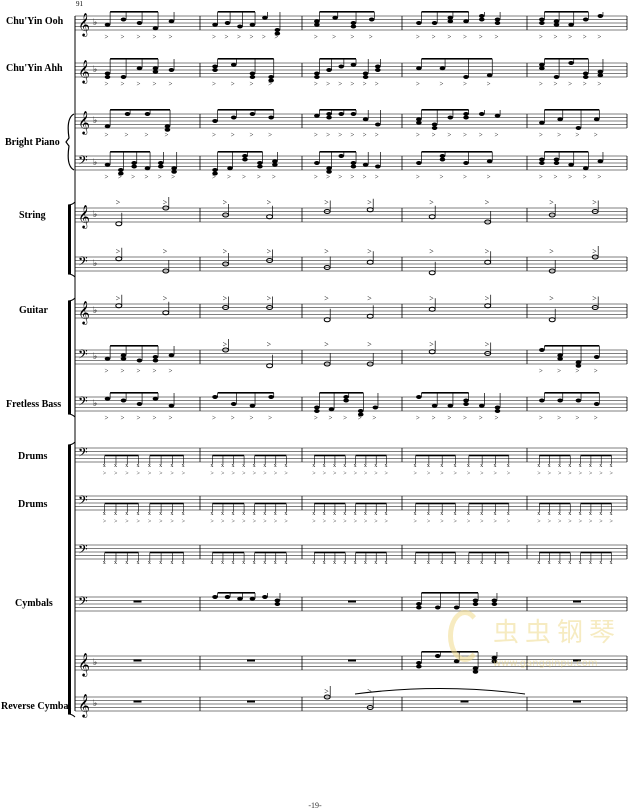 The height and width of the screenshot is (810, 630). What do you see at coordinates (71, 239) in the screenshot?
I see `group-bracket-end` at bounding box center [71, 239].